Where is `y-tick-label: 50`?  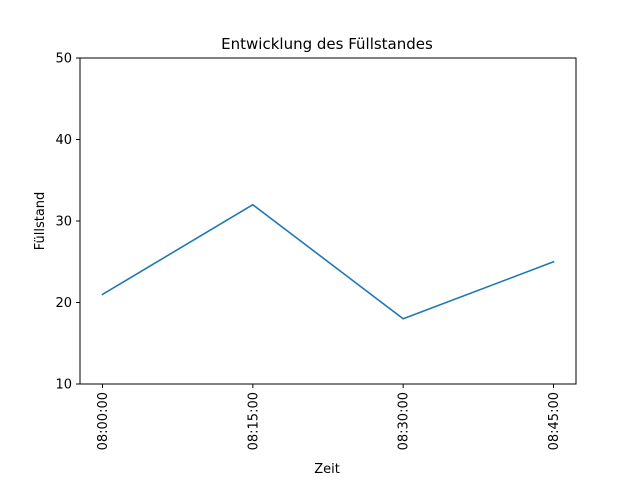
y-tick-label: 50 is located at coordinates (63, 59).